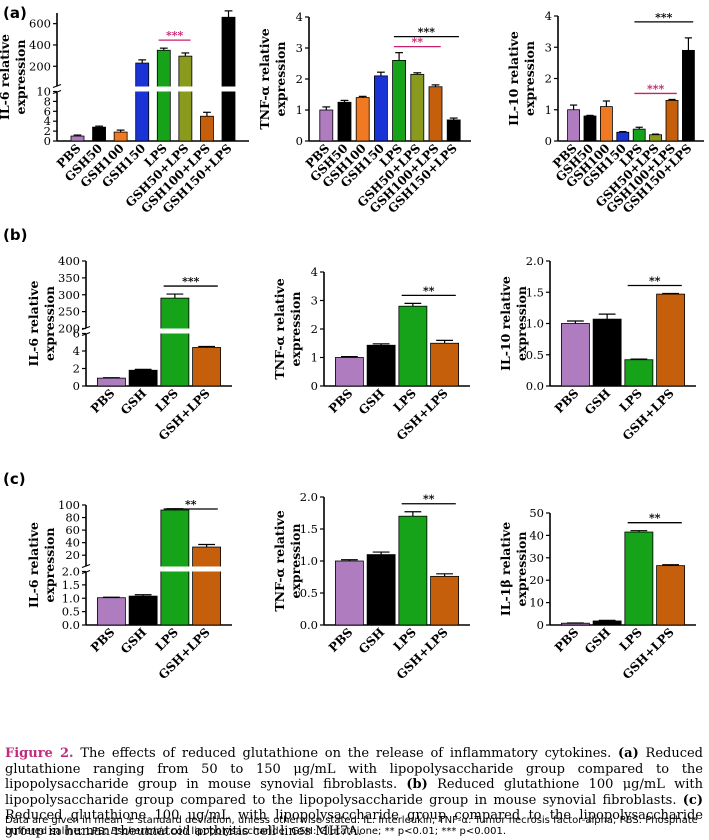  I want to click on bar-gsh, so click(381, 365).